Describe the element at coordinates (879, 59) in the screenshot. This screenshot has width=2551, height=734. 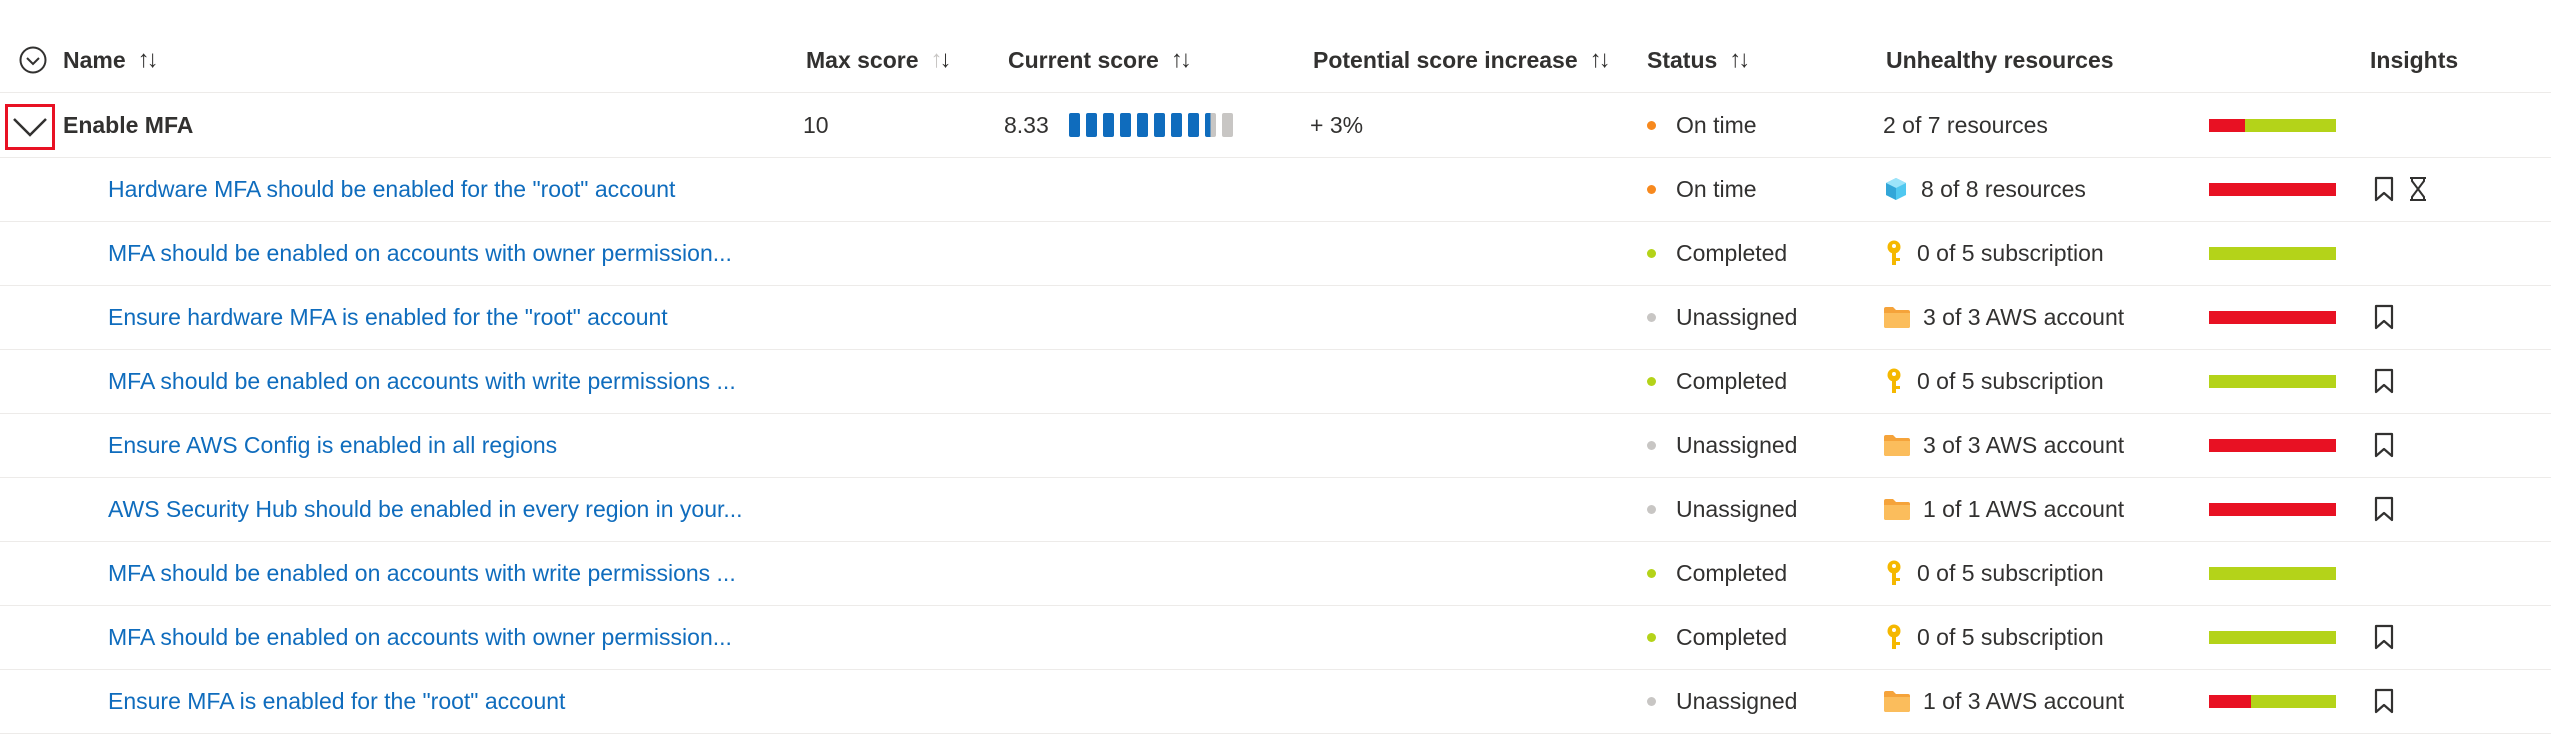
I see `column-header-max-score: Max score ↑↓` at that location.